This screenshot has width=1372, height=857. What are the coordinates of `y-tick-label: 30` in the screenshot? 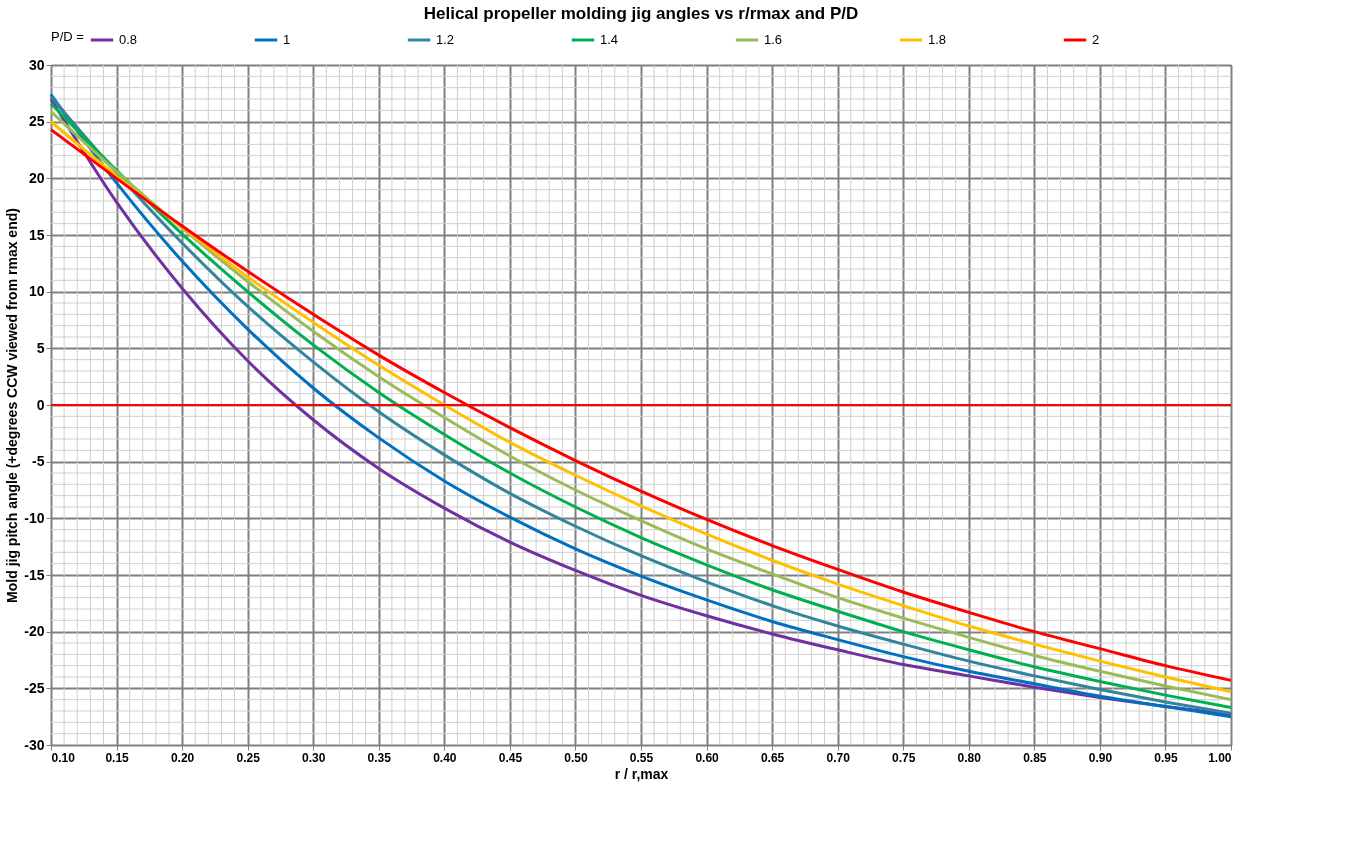 It's located at (36, 64).